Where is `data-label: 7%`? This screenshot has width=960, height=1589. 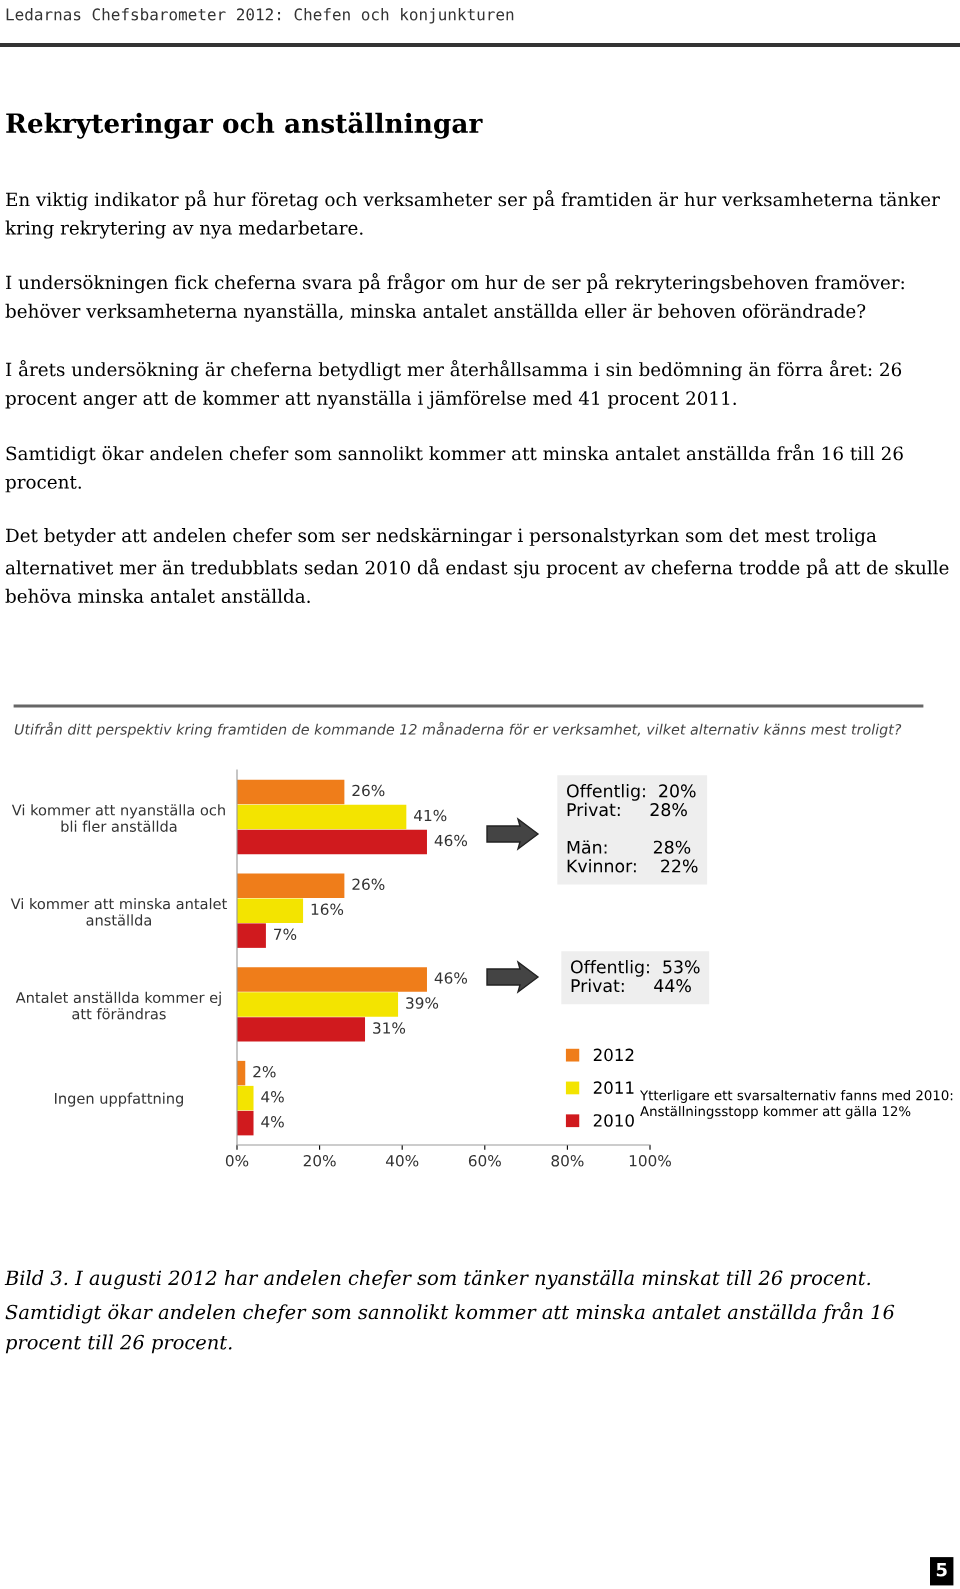
data-label: 7% is located at coordinates (285, 934).